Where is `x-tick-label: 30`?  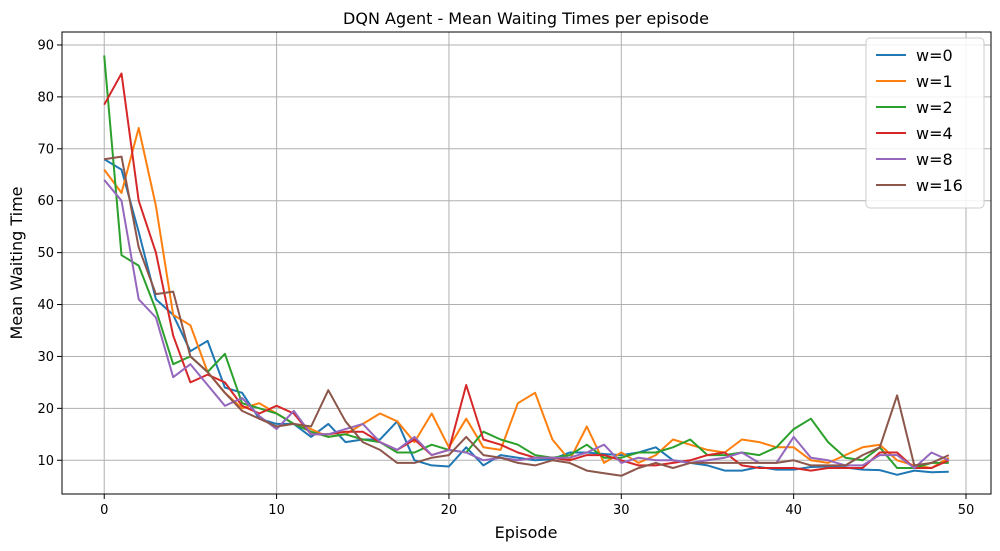 x-tick-label: 30 is located at coordinates (621, 510).